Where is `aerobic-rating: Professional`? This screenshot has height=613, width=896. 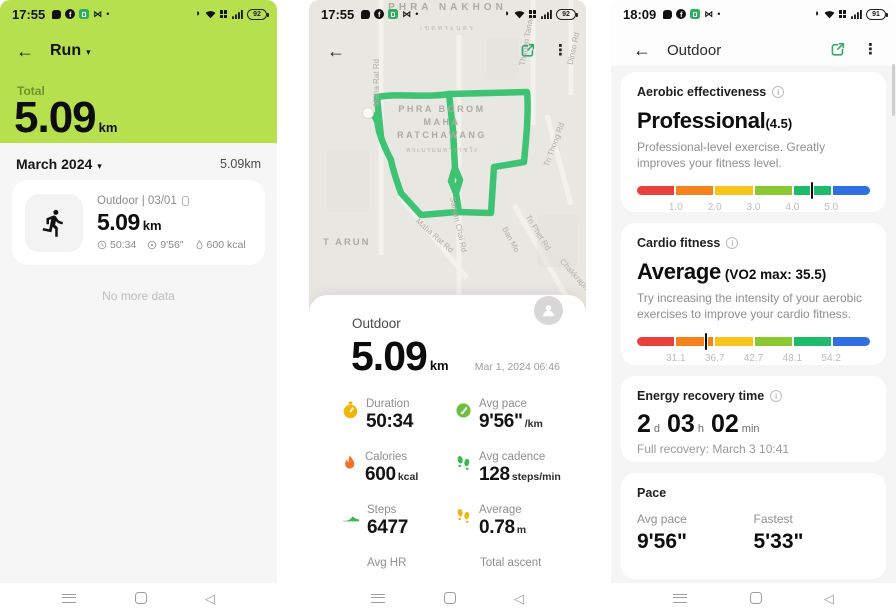 aerobic-rating: Professional is located at coordinates (701, 120).